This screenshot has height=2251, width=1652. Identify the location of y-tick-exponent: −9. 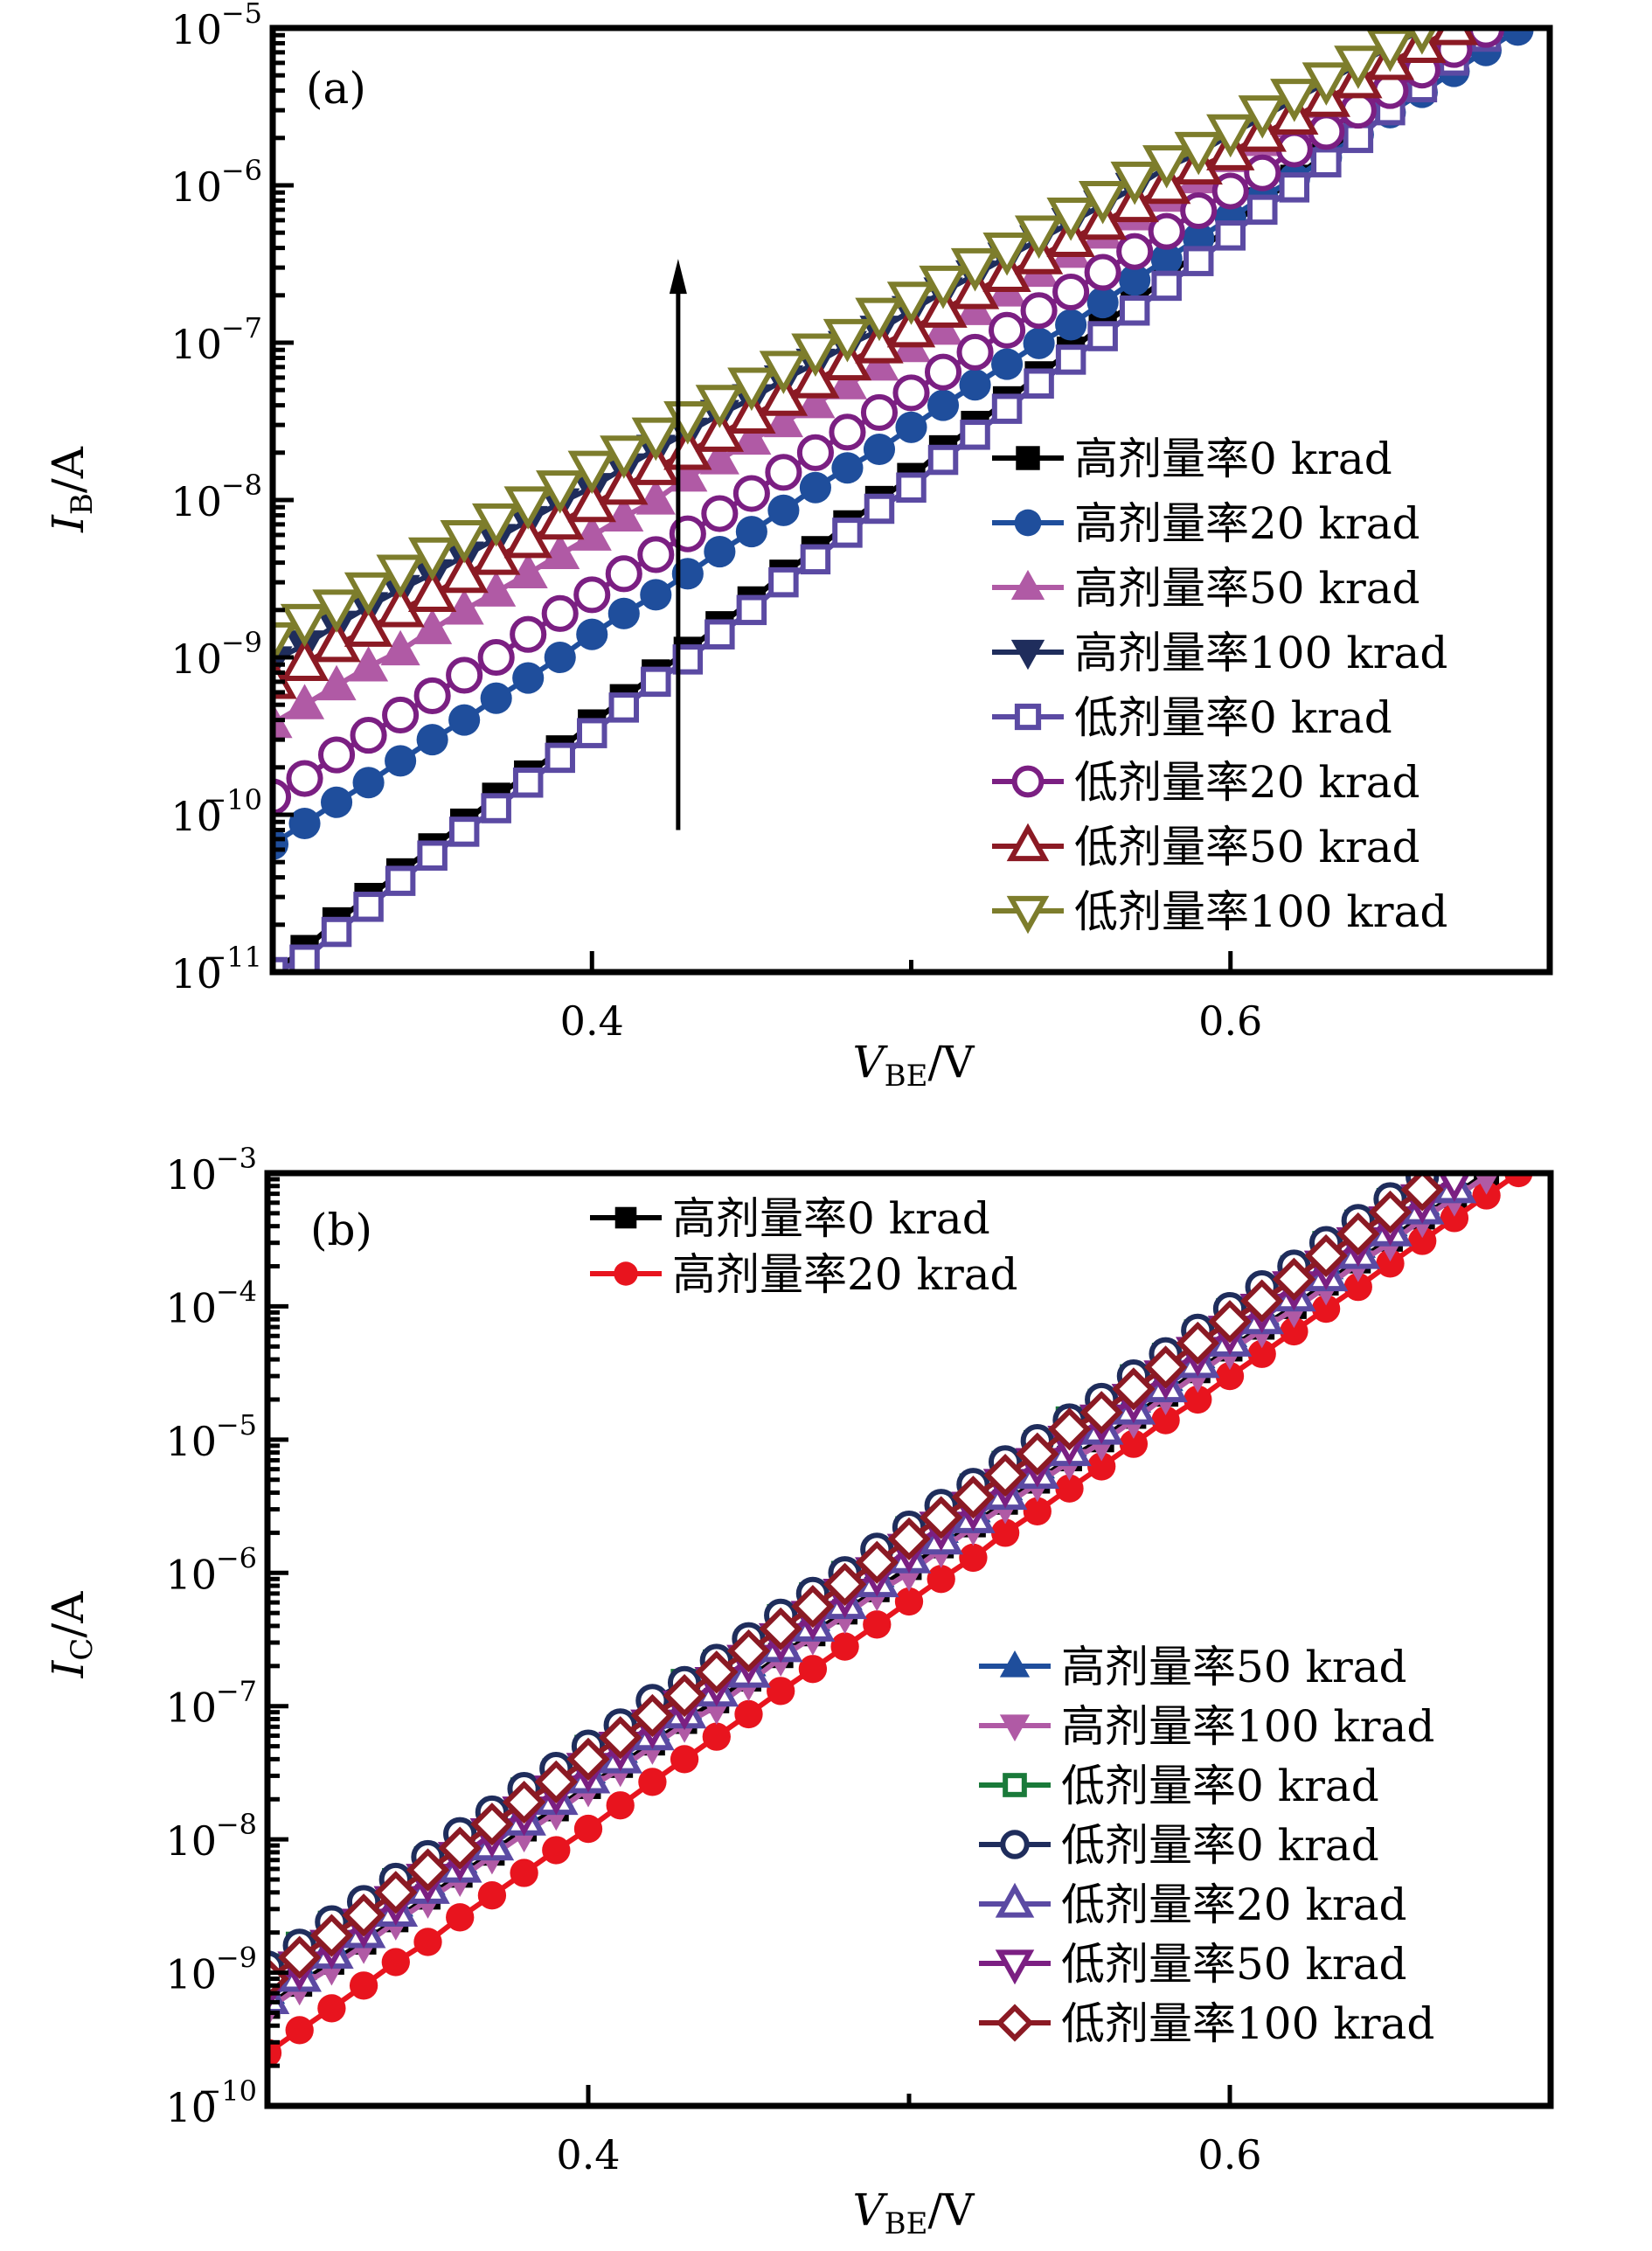
(242, 642).